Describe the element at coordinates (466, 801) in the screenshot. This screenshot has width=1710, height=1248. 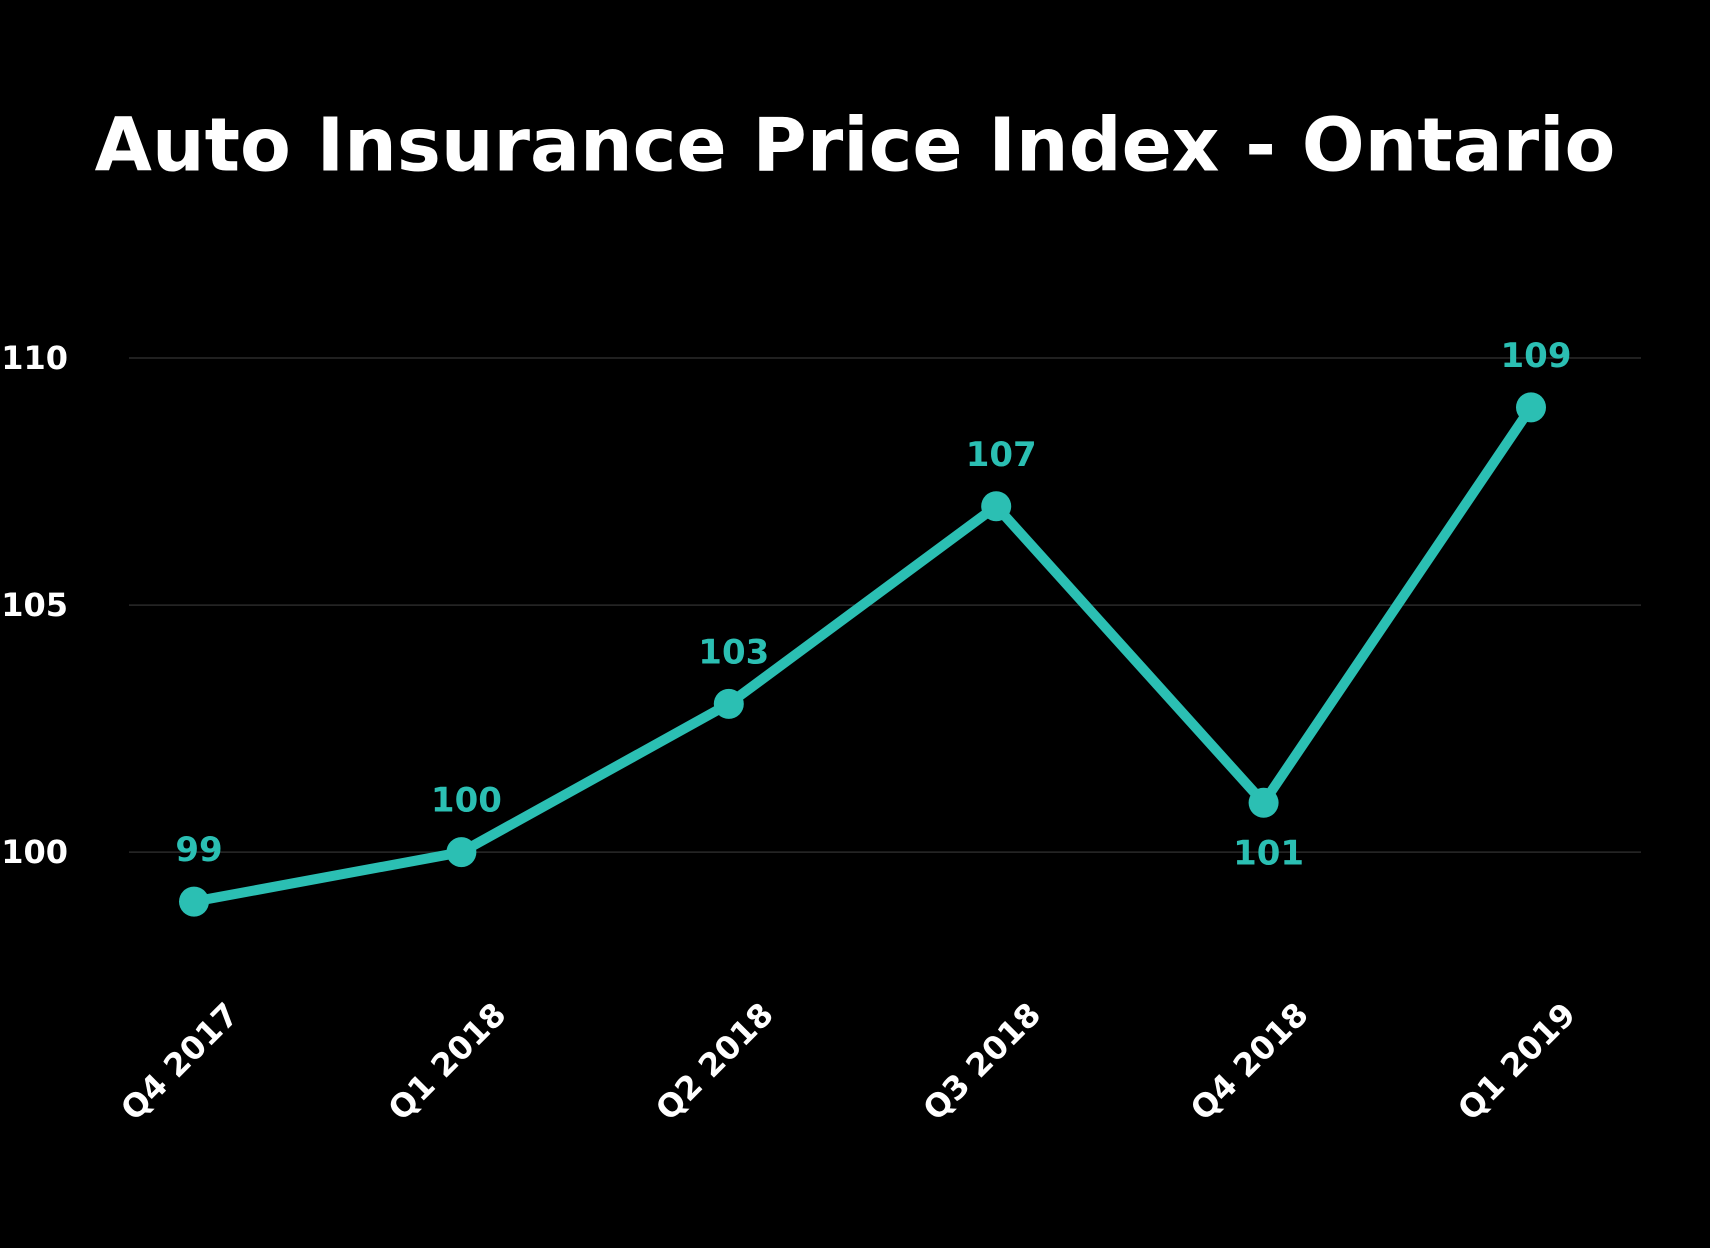
I see `data-label: 100` at that location.